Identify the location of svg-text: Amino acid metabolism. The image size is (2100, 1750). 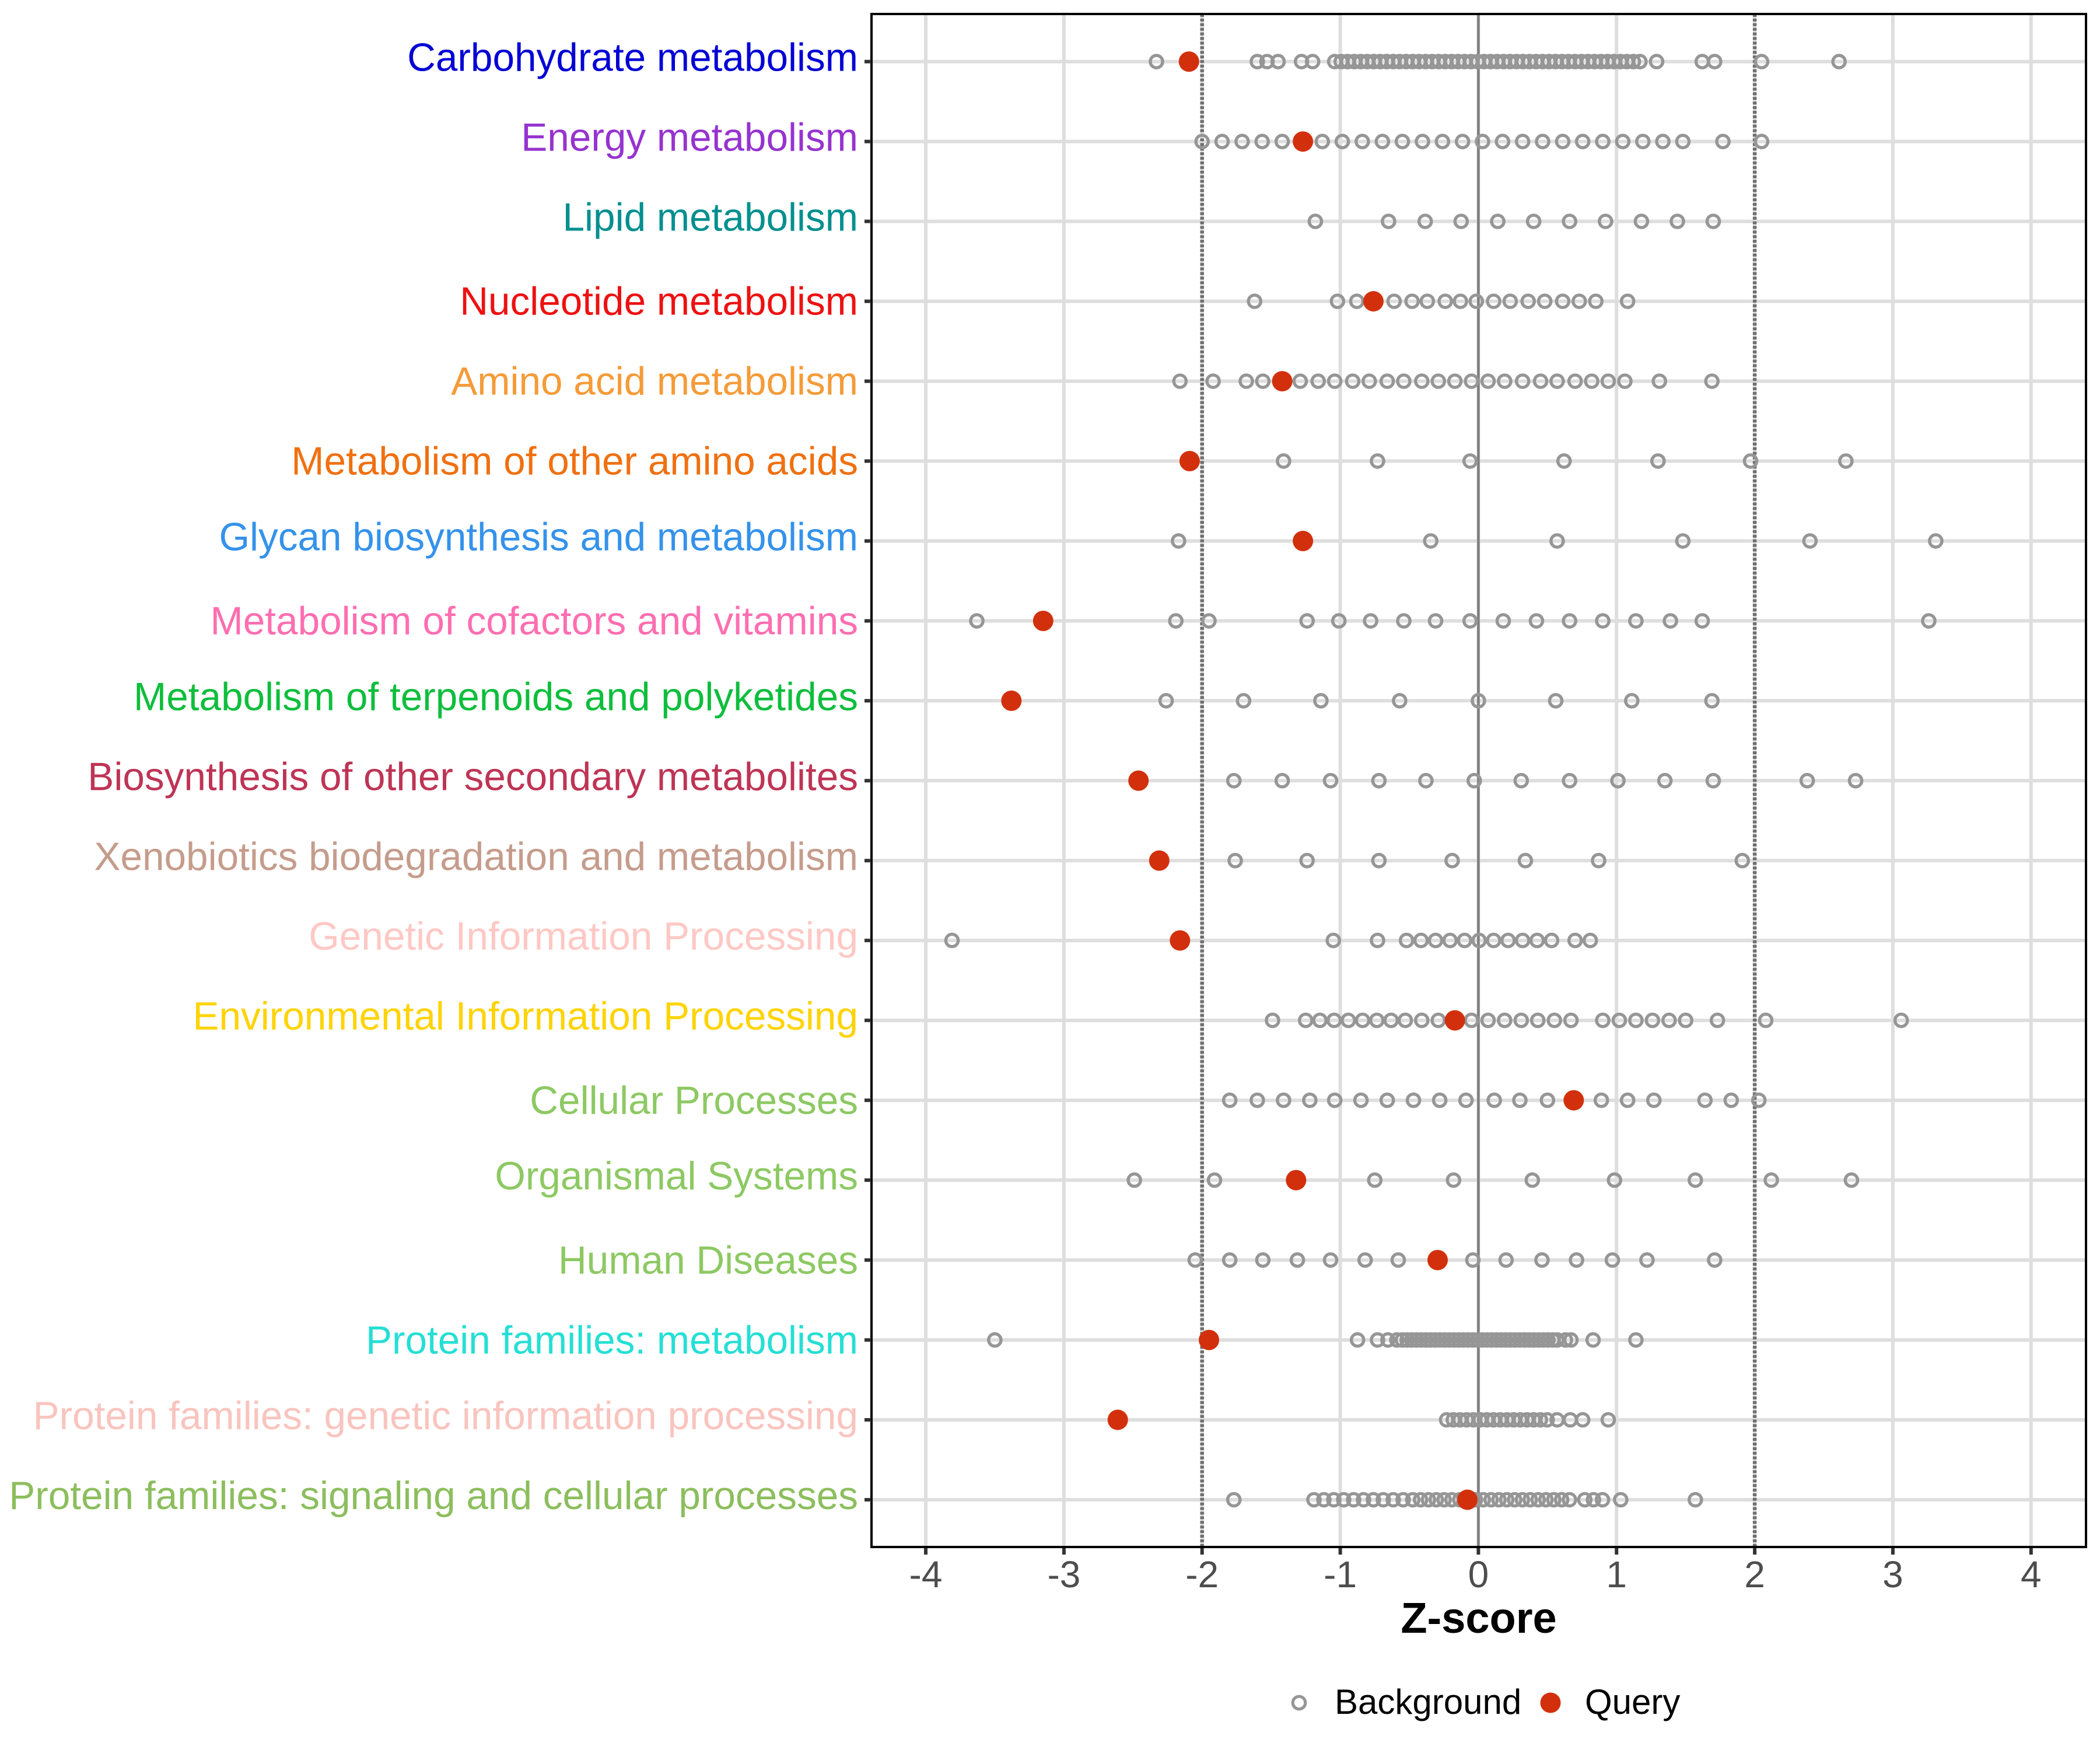
(654, 382).